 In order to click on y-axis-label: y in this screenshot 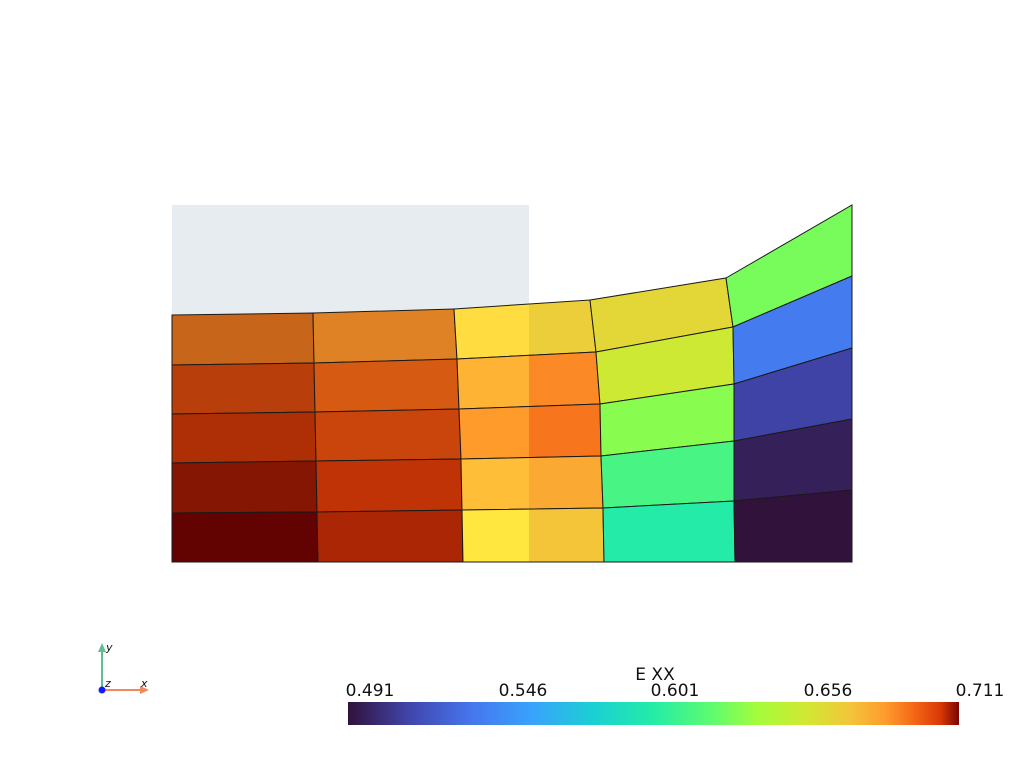, I will do `click(109, 647)`.